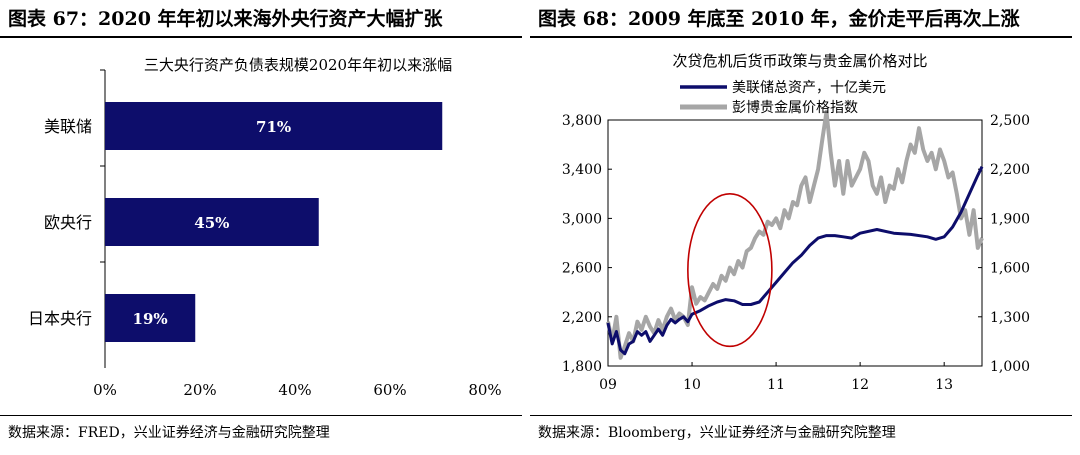 Image resolution: width=1080 pixels, height=455 pixels. I want to click on left-figure-title: 图表 67：2020 年年初以来海外央行资产大幅扩张, so click(225, 19).